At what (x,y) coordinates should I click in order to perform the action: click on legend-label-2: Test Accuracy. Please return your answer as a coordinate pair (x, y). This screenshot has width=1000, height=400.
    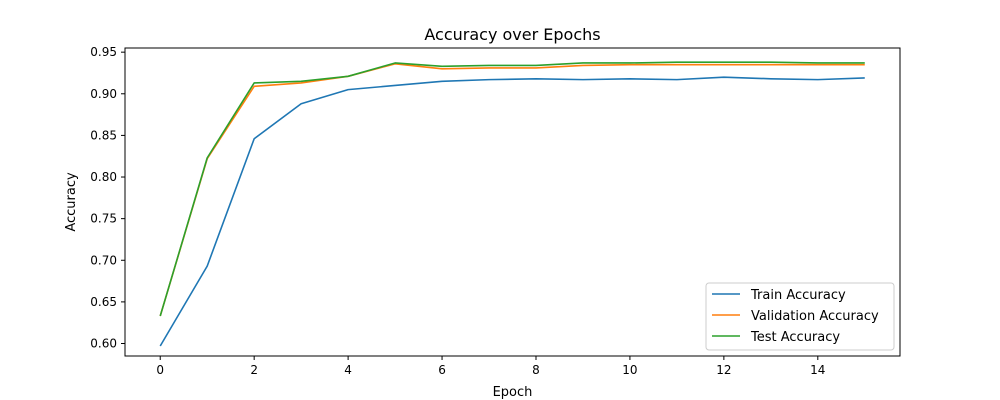
    Looking at the image, I should click on (795, 337).